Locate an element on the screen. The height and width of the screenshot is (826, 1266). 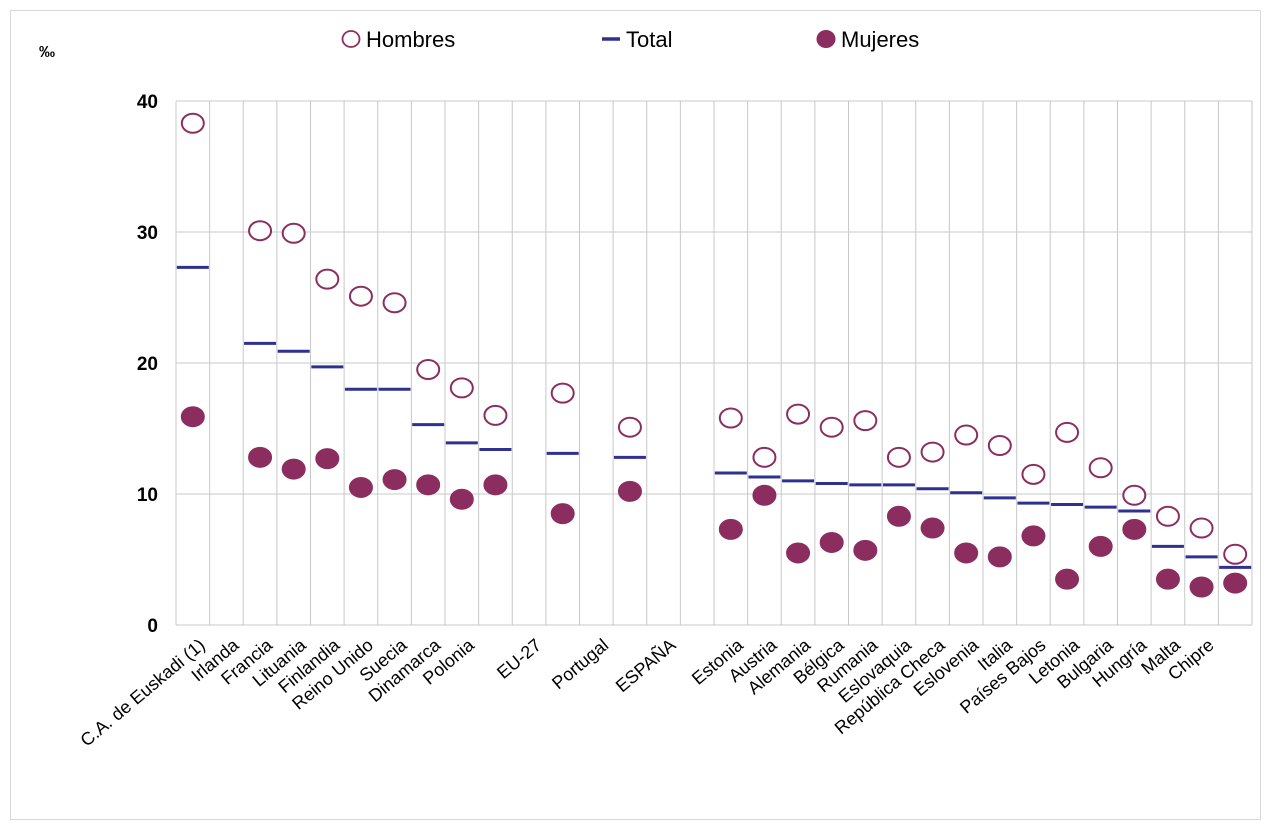
x-category-label: EU-27 is located at coordinates (519, 659).